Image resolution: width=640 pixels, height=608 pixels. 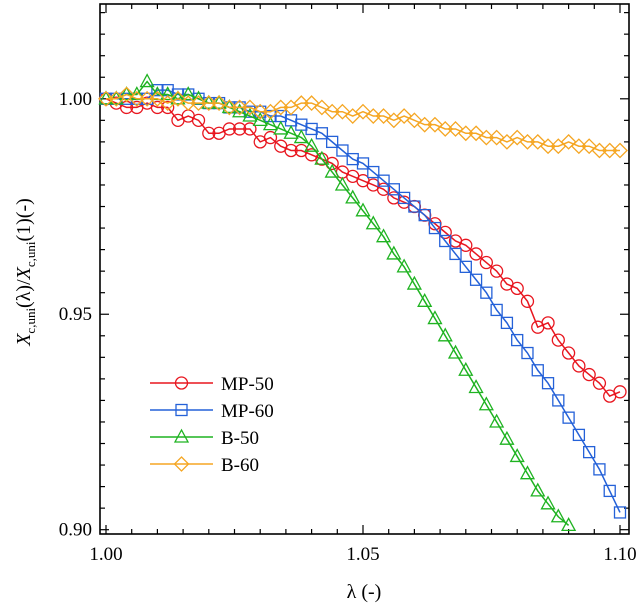 What do you see at coordinates (204, 465) in the screenshot?
I see `legend-item-b-60: B-60` at bounding box center [204, 465].